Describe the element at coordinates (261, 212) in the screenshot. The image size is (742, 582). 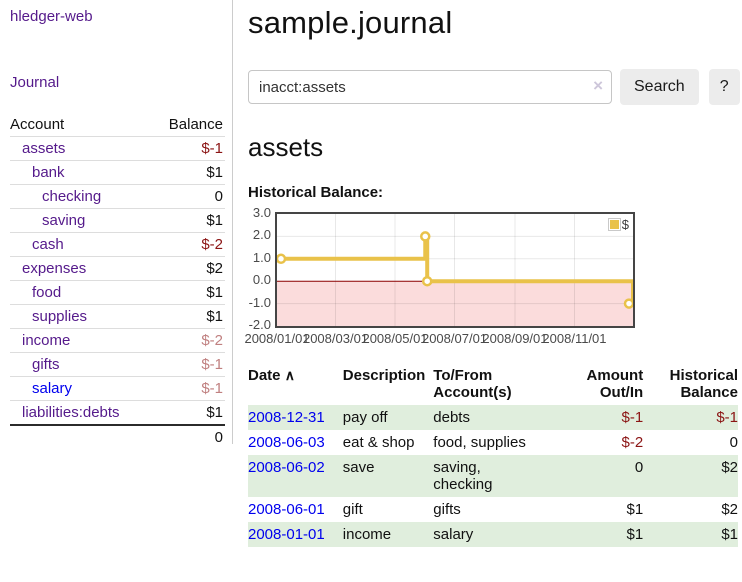
I see `y-tick-label: 3.0` at that location.